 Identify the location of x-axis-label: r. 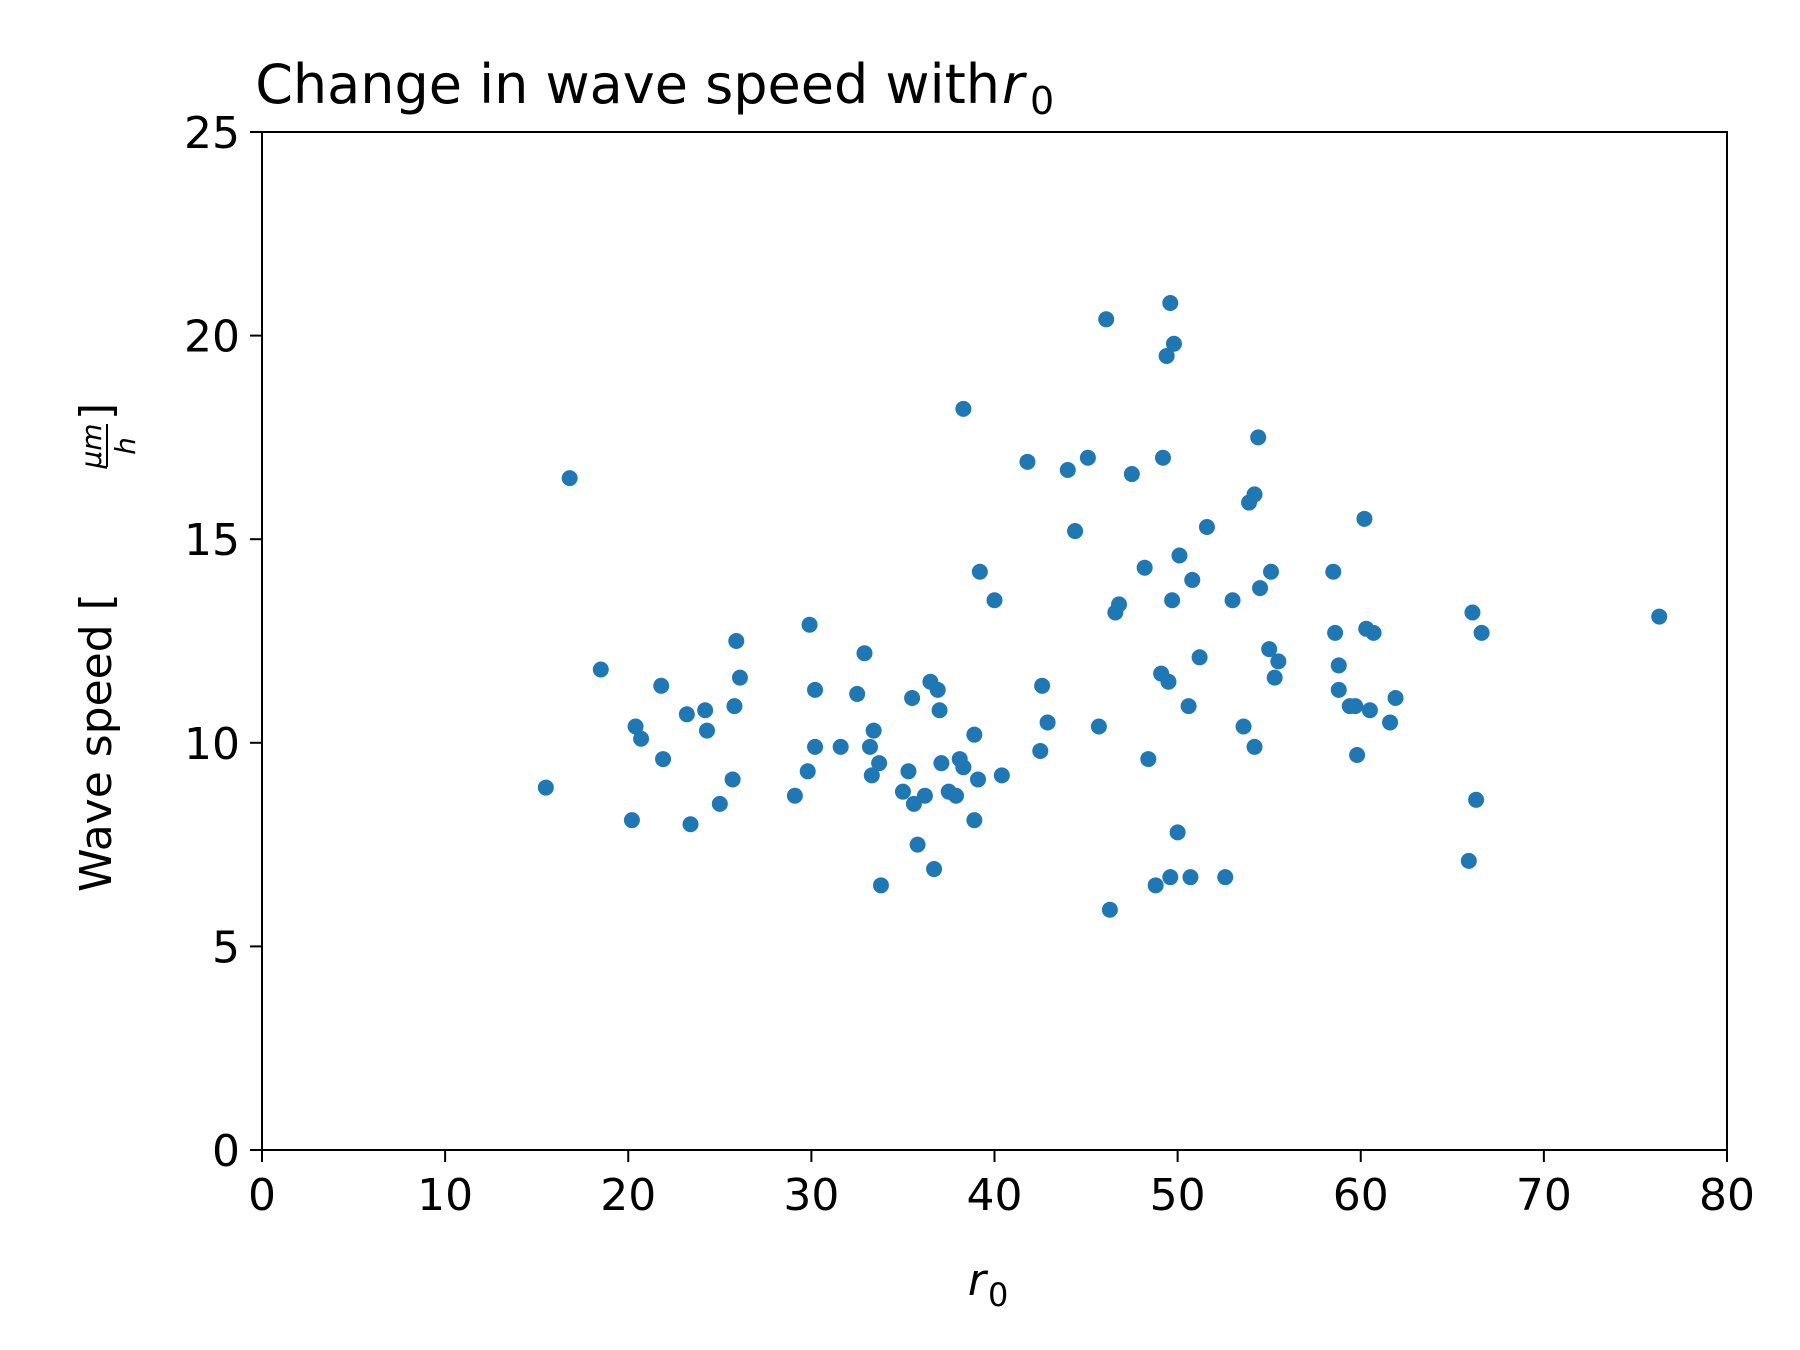
(978, 1280).